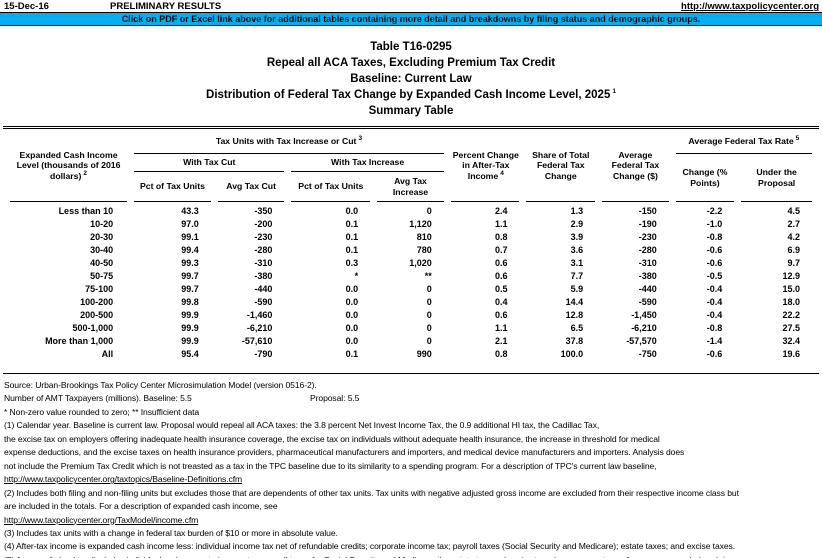  I want to click on value-cell: 0.8, so click(501, 354).